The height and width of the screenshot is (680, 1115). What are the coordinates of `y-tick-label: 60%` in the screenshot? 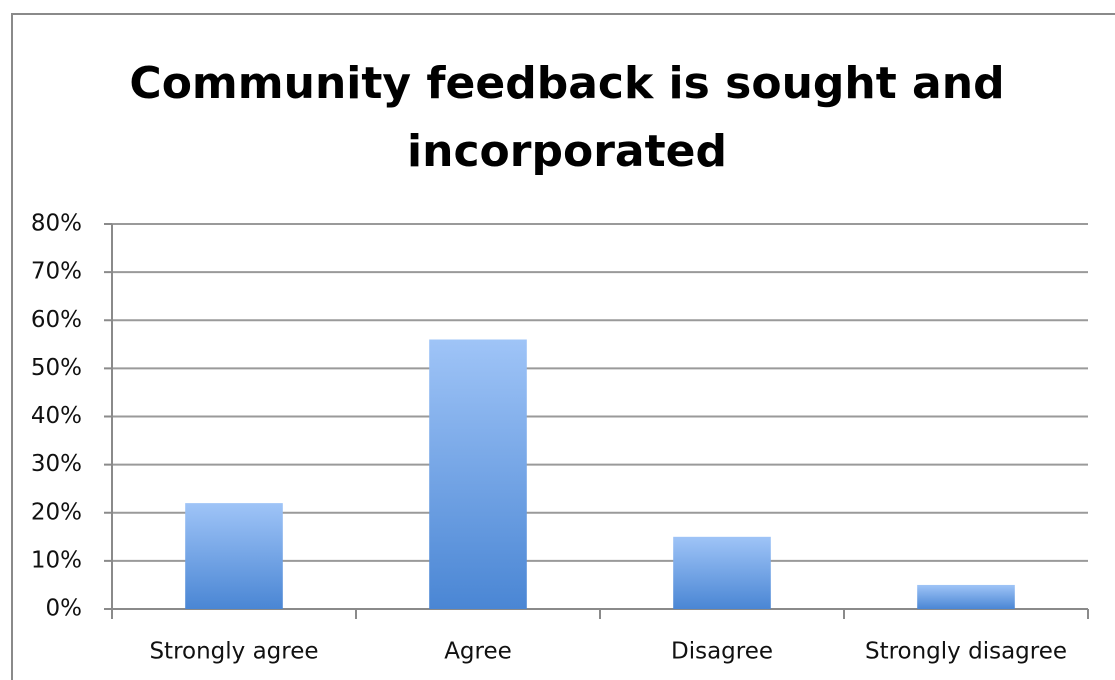 It's located at (56, 320).